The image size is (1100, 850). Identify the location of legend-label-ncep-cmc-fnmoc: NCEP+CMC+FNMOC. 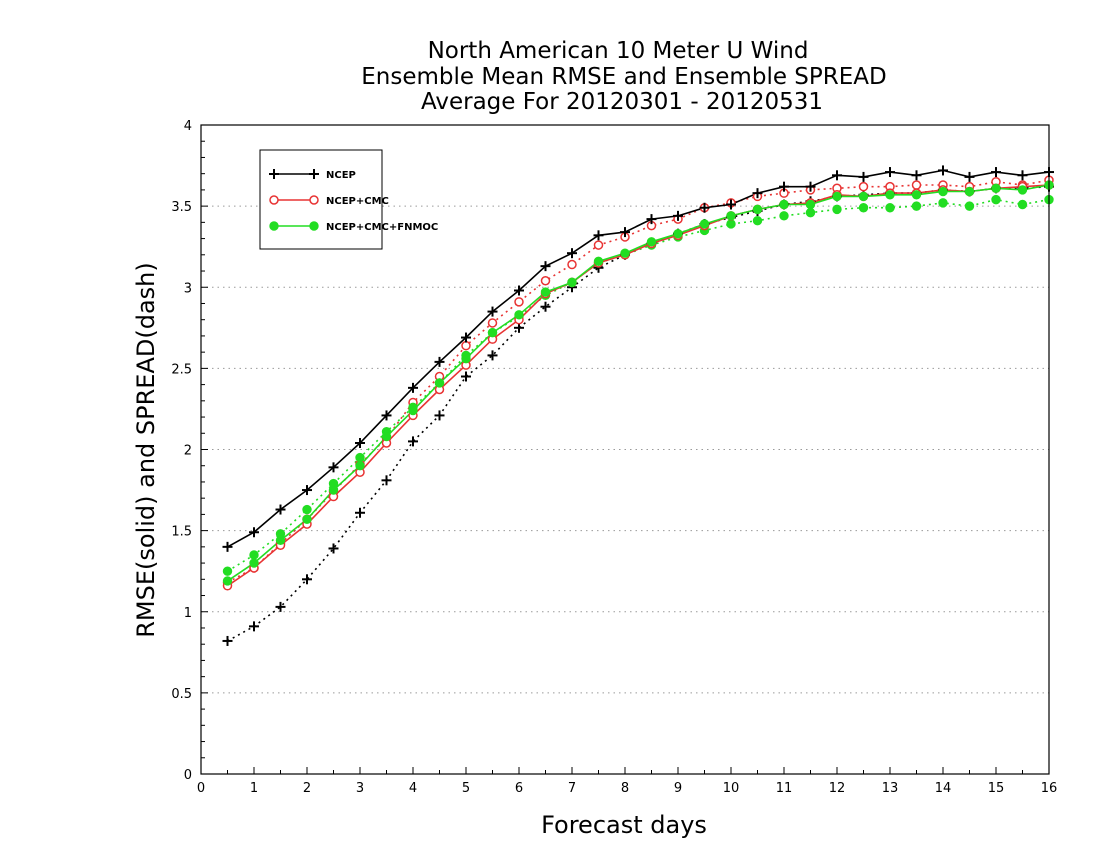
(382, 227).